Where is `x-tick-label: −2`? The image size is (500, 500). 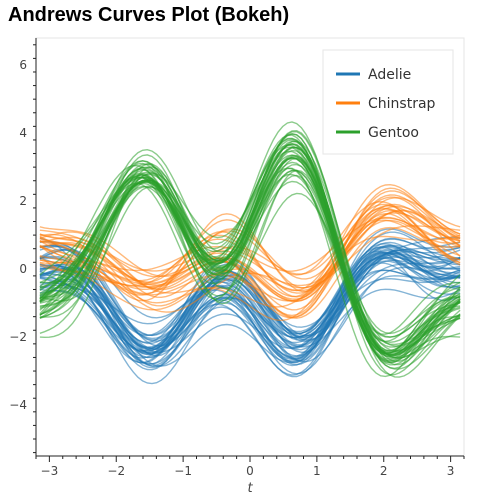
x-tick-label: −2 is located at coordinates (116, 471).